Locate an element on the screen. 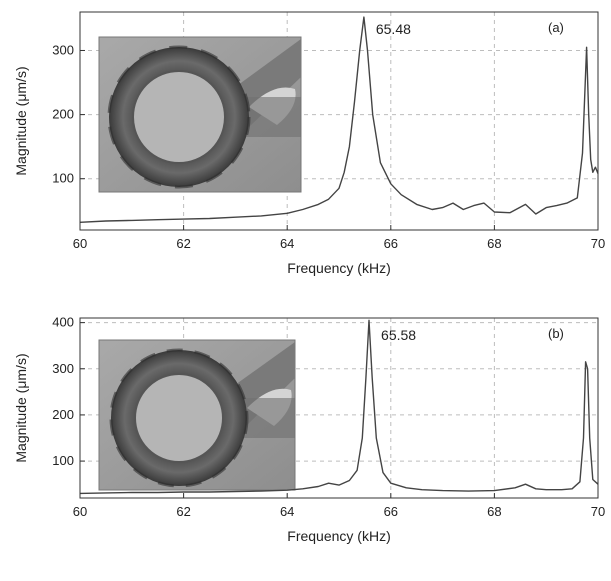 This screenshot has height=581, width=611. peak-annotation-a: 65.48 is located at coordinates (393, 29).